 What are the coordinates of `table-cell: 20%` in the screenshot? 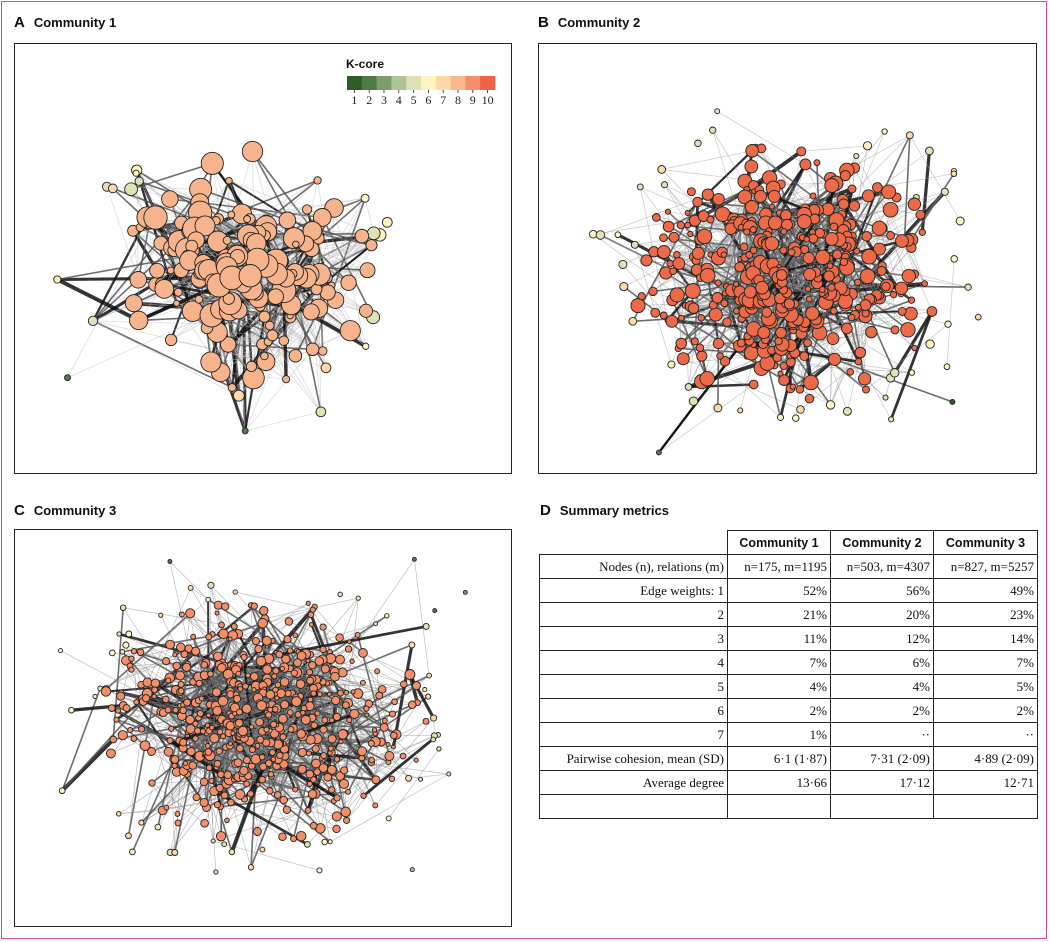 It's located at (882, 614).